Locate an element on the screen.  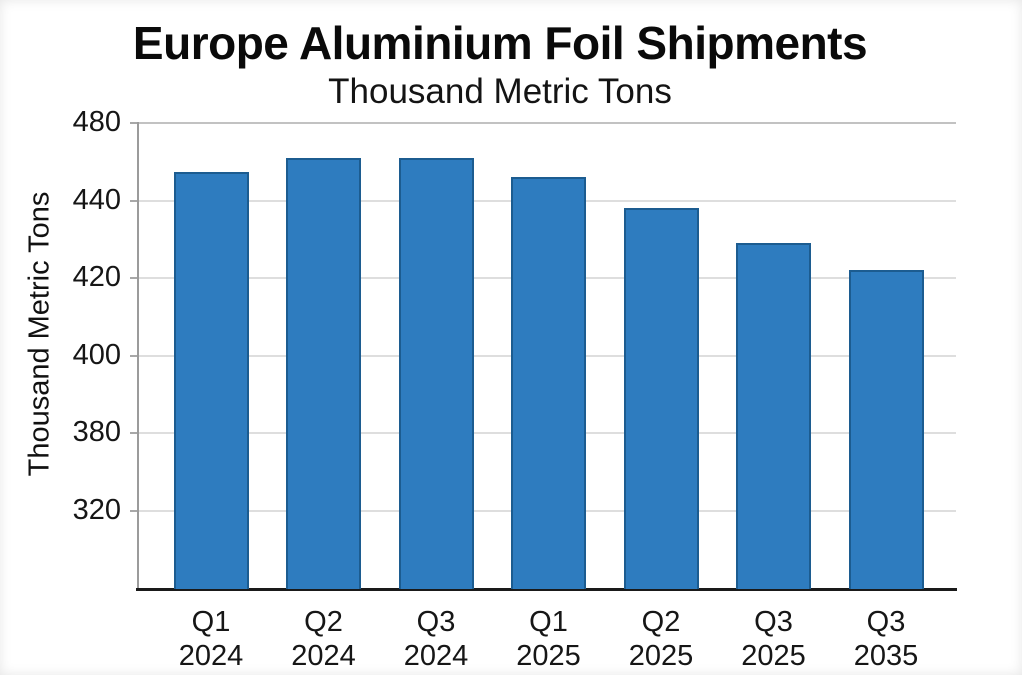
y-tick-label: 380 is located at coordinates (96, 432).